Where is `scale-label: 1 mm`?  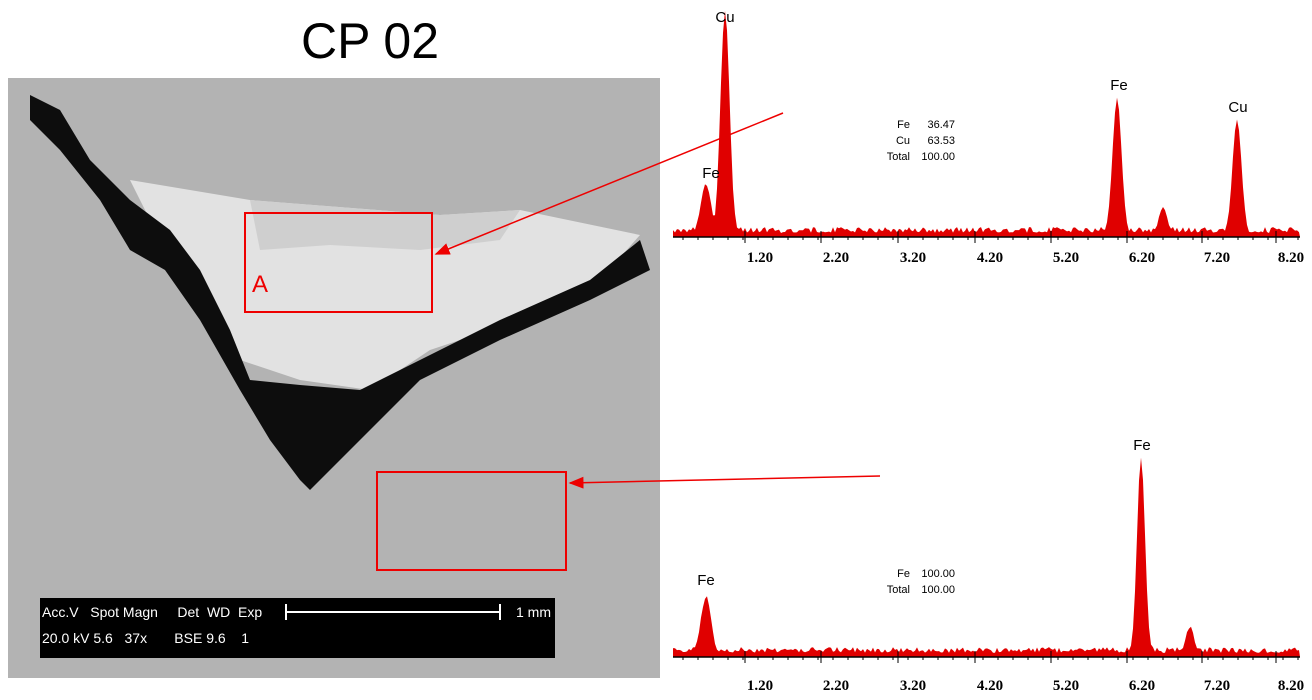 scale-label: 1 mm is located at coordinates (533, 612).